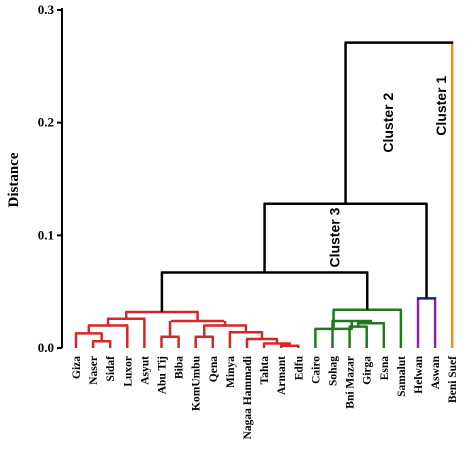  I want to click on cluster-label: Cluster 2, so click(388, 123).